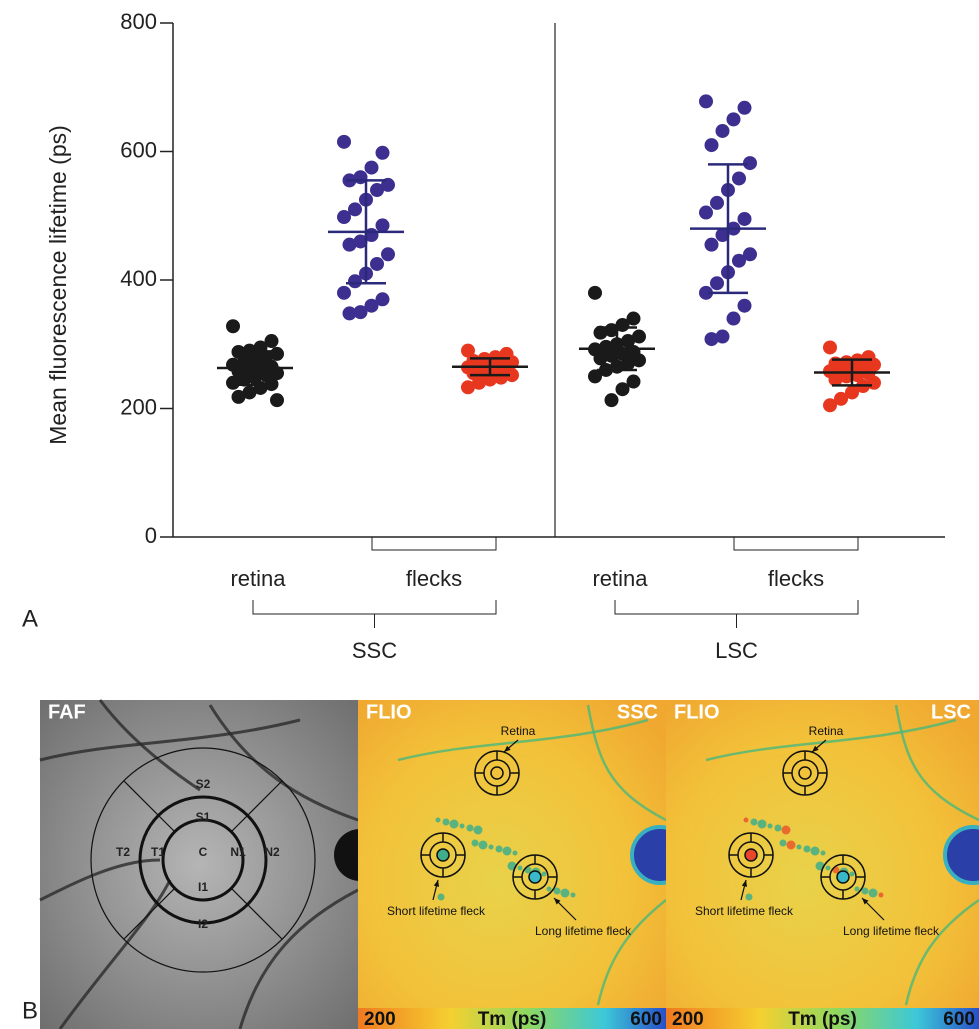  Describe the element at coordinates (203, 852) in the screenshot. I see `sector-label: C` at that location.